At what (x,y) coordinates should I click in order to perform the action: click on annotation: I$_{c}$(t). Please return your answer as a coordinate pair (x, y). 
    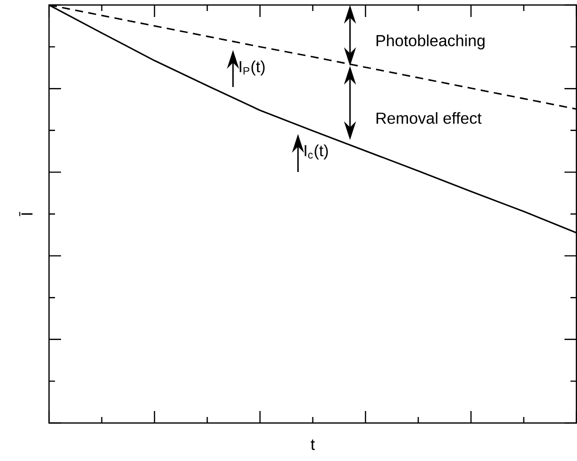
    Looking at the image, I should click on (316, 152).